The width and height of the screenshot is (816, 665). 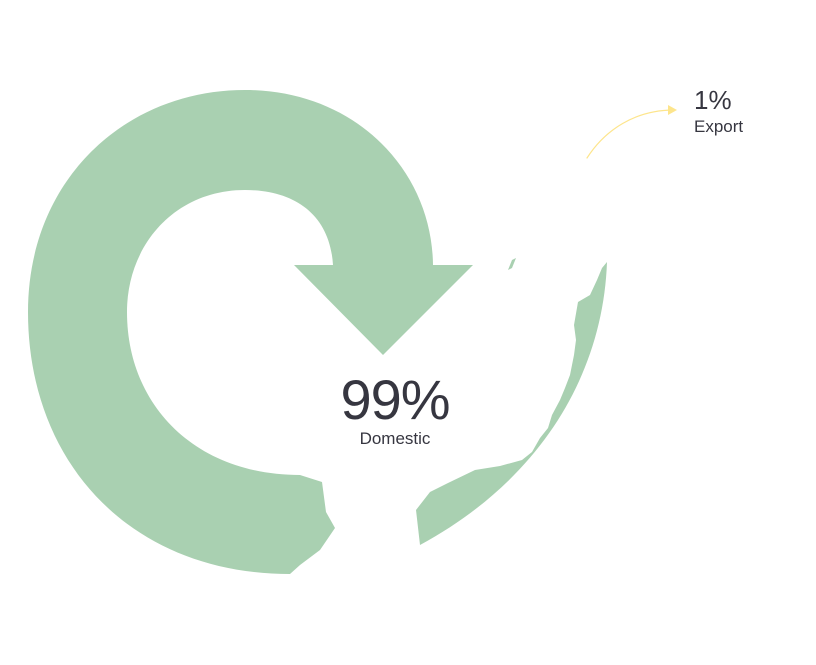 What do you see at coordinates (395, 438) in the screenshot?
I see `domestic-label: Domestic` at bounding box center [395, 438].